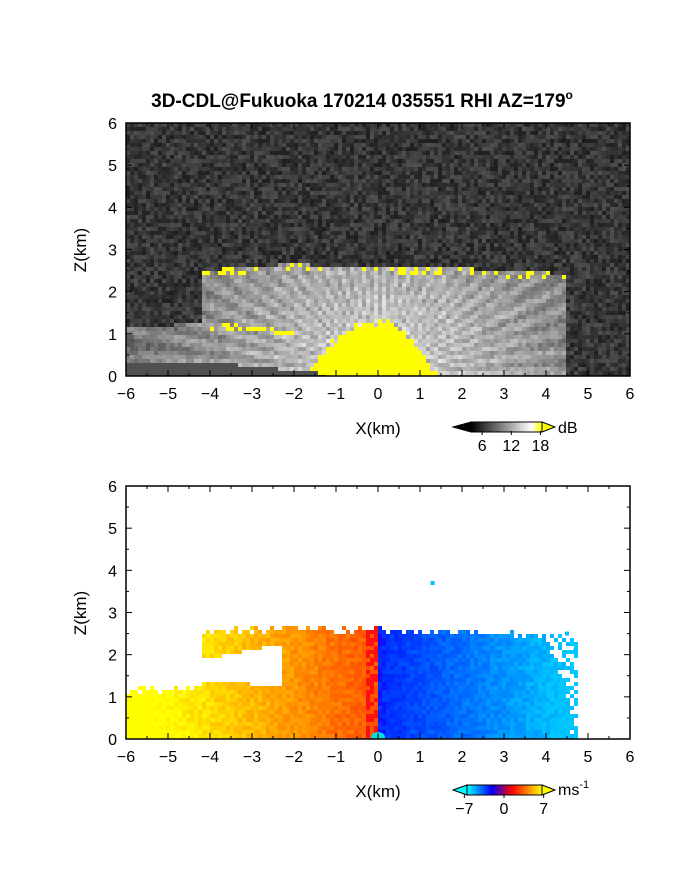  What do you see at coordinates (112, 124) in the screenshot?
I see `reflectivity-y-tick-label: 6` at bounding box center [112, 124].